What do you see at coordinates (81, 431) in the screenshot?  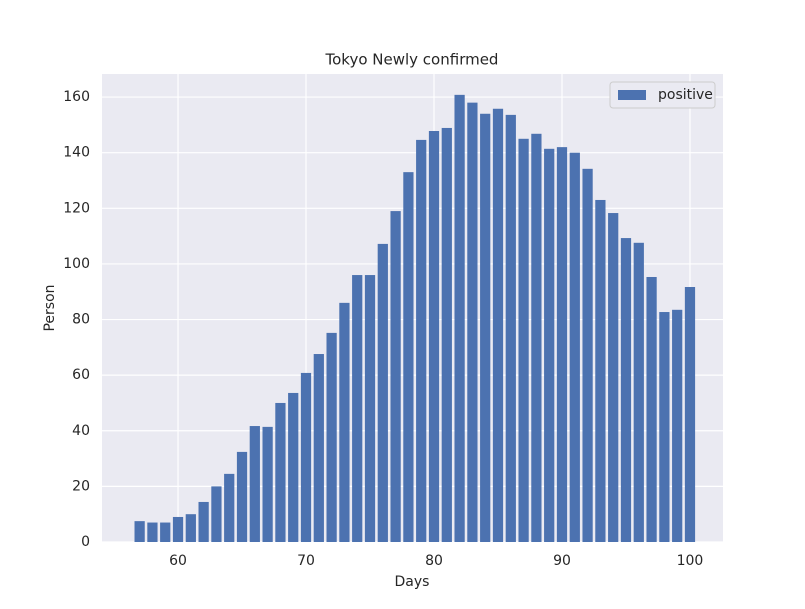 I see `y-tick-label: 40` at bounding box center [81, 431].